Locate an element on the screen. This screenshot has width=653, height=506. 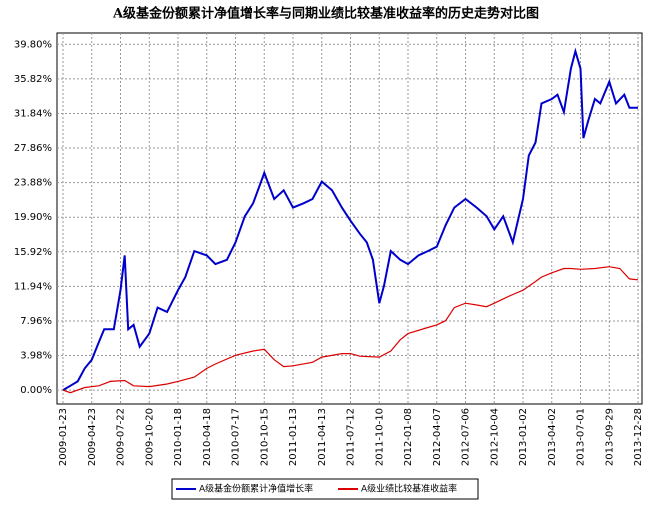
x-tick-label: 2013-09-29 is located at coordinates (609, 437).